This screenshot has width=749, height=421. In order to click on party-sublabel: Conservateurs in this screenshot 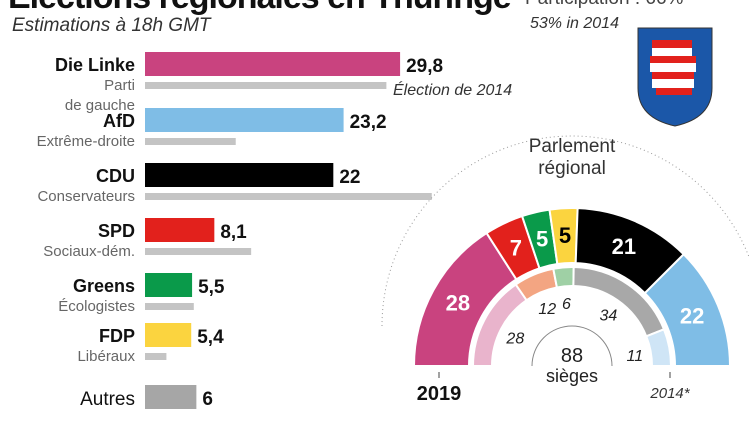, I will do `click(86, 196)`.